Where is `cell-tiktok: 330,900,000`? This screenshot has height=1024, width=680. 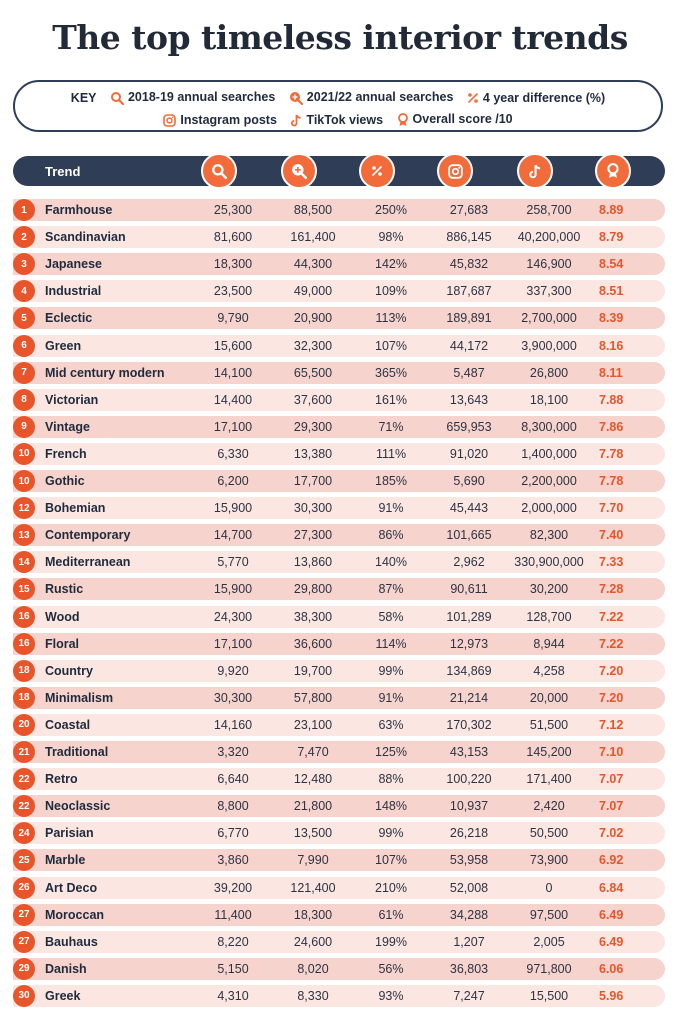
cell-tiktok: 330,900,000 is located at coordinates (549, 562).